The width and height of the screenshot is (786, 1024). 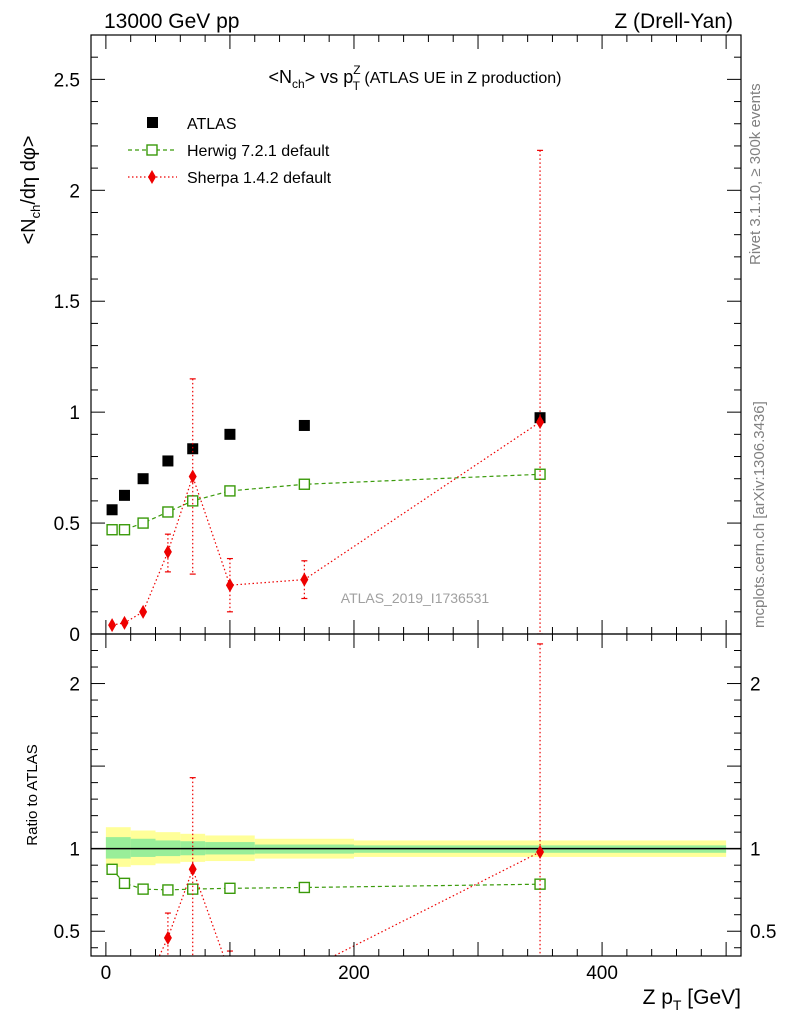 What do you see at coordinates (673, 21) in the screenshot?
I see `header-process-label: Z (Drell-Yan)` at bounding box center [673, 21].